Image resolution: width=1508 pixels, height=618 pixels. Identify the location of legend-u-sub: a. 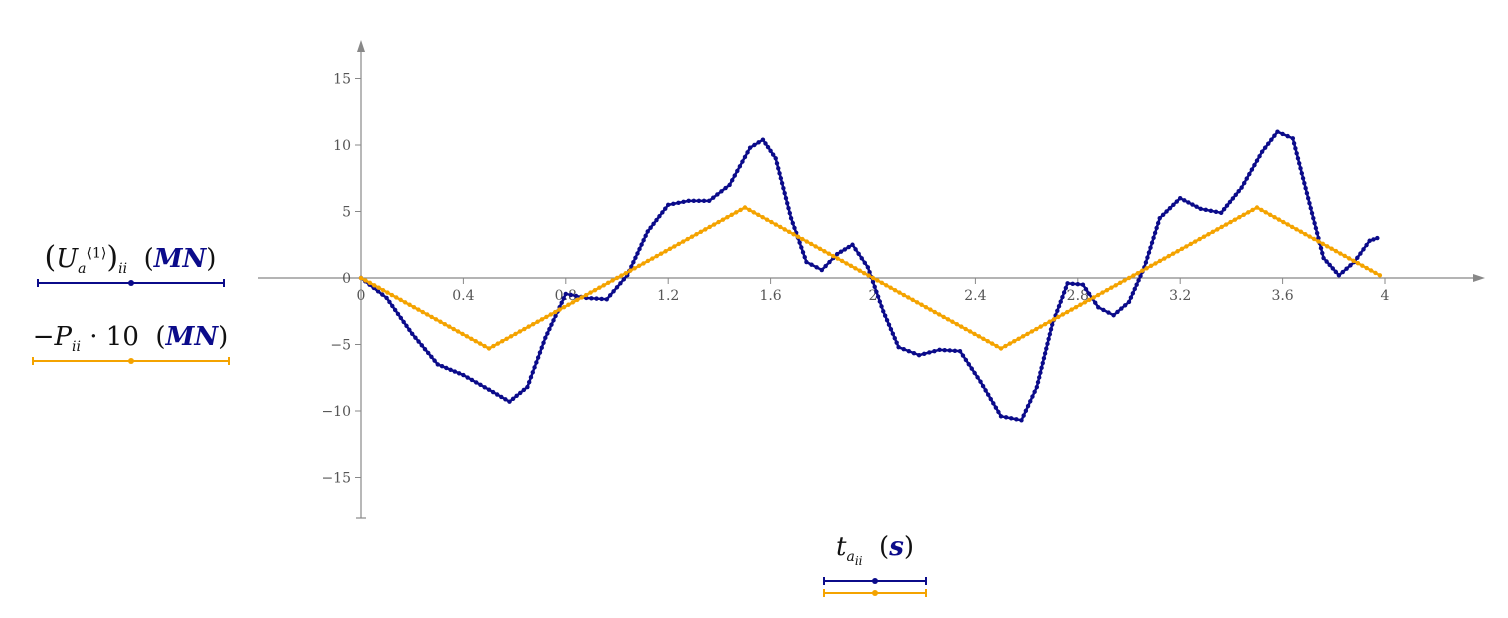
(82, 269).